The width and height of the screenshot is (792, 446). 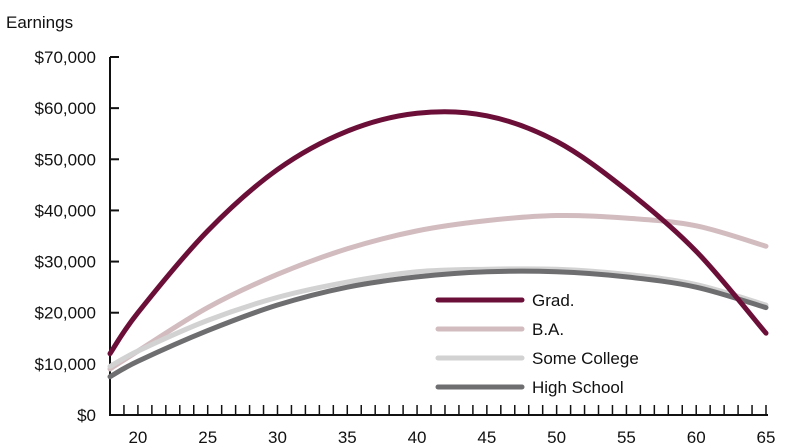 I want to click on legend: Grad. B.A. Some College High School, so click(x=537, y=344).